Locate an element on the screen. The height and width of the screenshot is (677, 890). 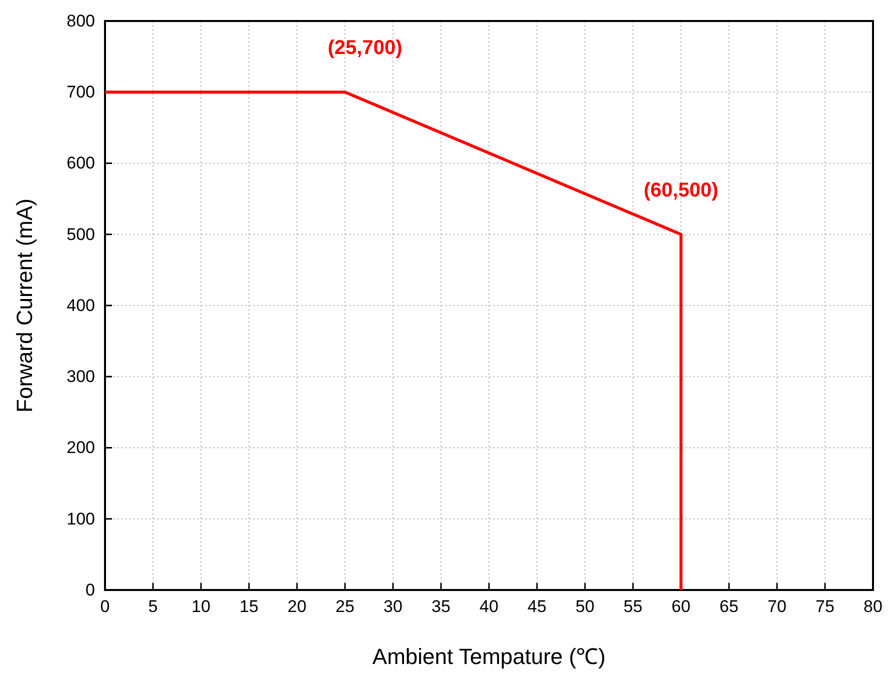
x-tick-label: 10 is located at coordinates (201, 606).